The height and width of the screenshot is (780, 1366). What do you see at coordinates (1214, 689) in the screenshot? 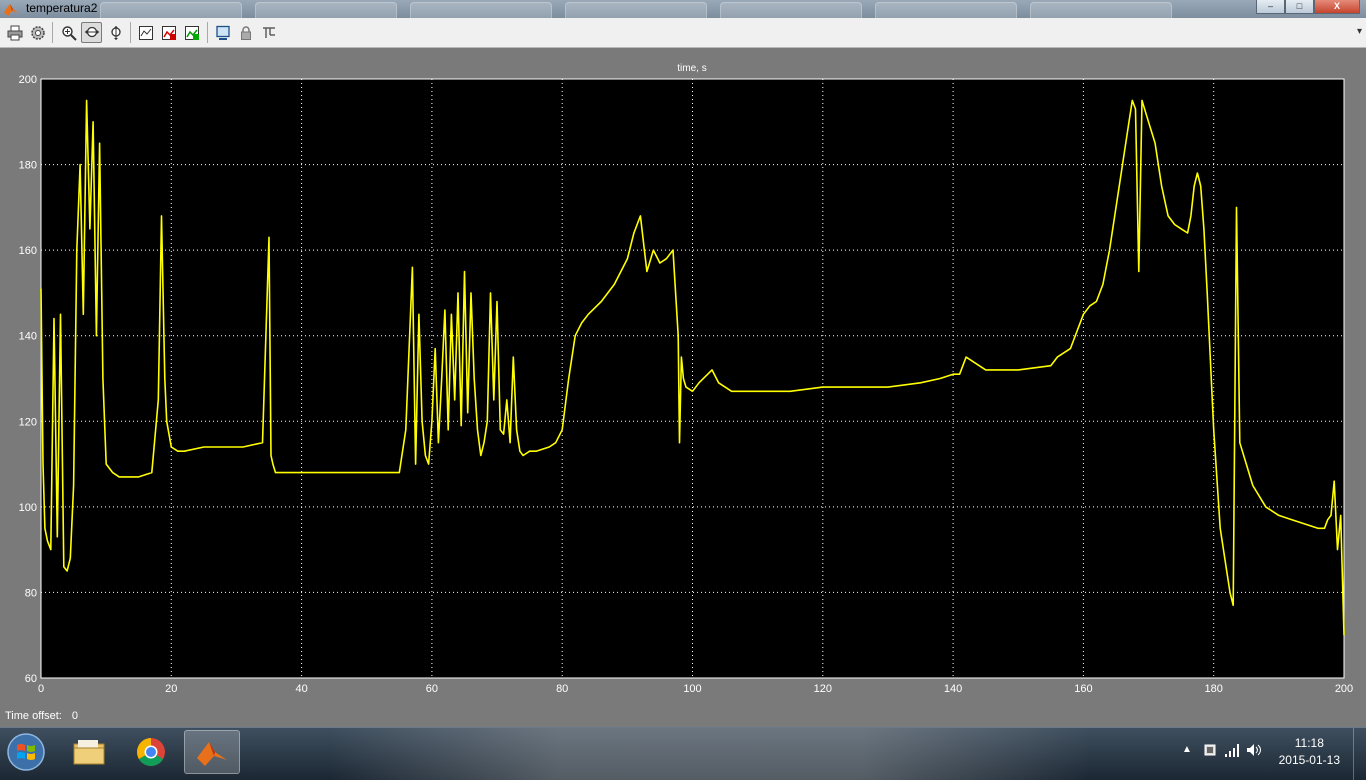
I see `x-tick-label: 180` at bounding box center [1214, 689].